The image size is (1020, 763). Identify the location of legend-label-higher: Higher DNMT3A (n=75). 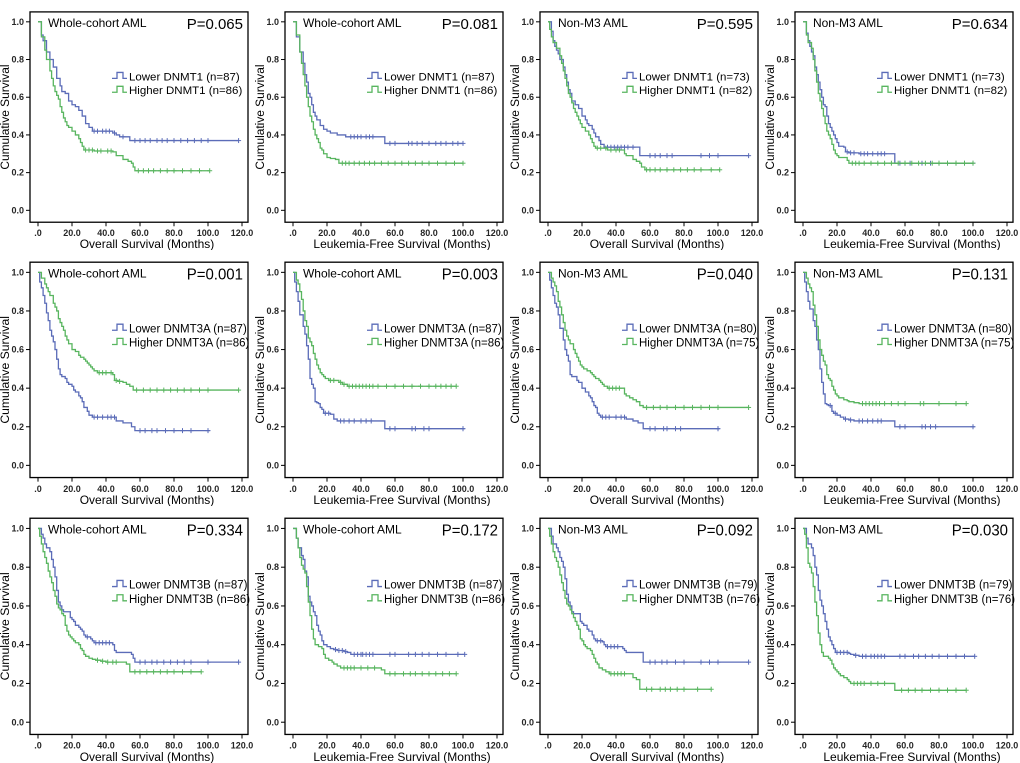
(699, 343).